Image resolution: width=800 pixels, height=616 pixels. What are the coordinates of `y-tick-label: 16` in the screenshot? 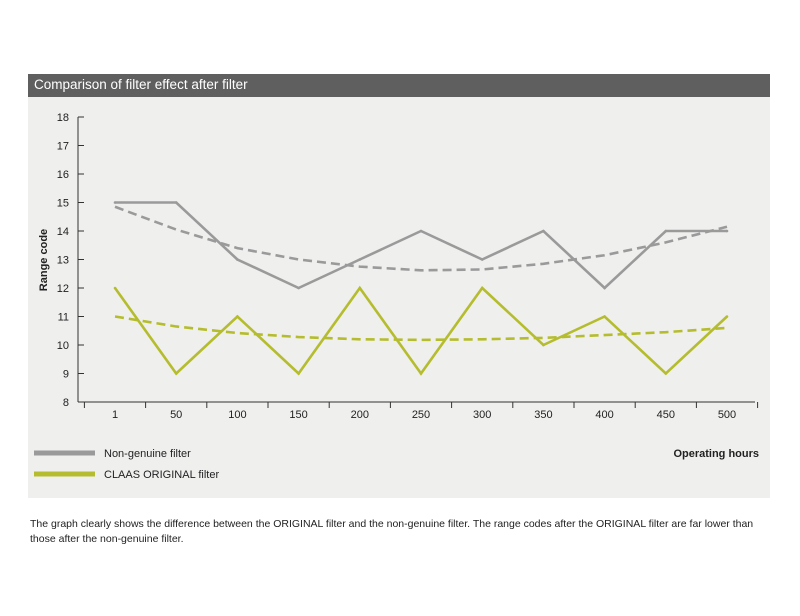 It's located at (63, 175).